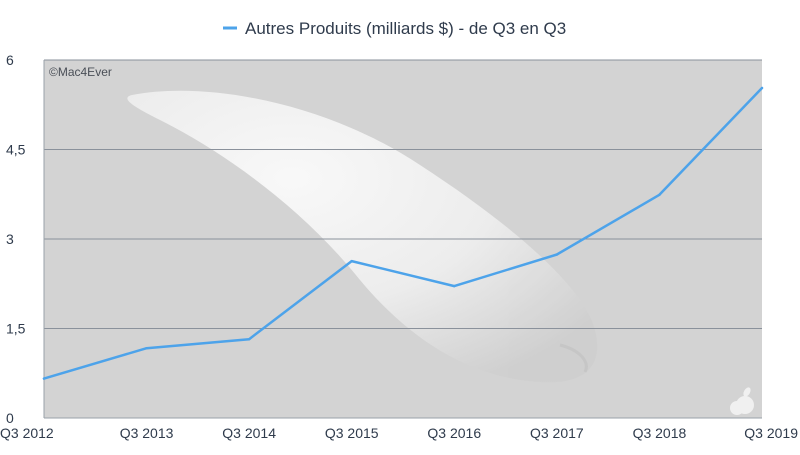 This screenshot has height=455, width=800. I want to click on x-tick-label: Q3 2019, so click(771, 433).